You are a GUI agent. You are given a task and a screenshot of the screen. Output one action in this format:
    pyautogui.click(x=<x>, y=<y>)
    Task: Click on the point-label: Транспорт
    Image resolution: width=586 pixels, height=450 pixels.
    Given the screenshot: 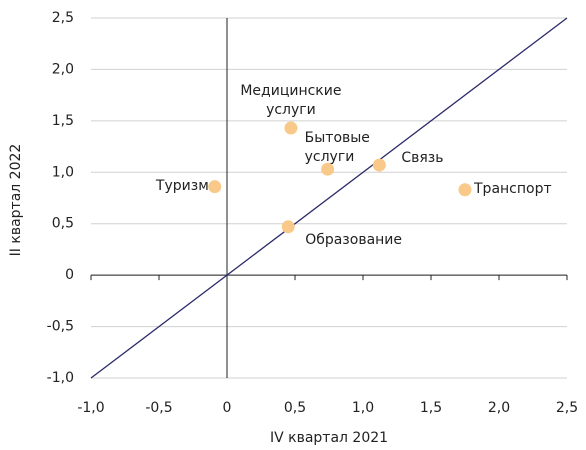 What is the action you would take?
    pyautogui.click(x=513, y=188)
    